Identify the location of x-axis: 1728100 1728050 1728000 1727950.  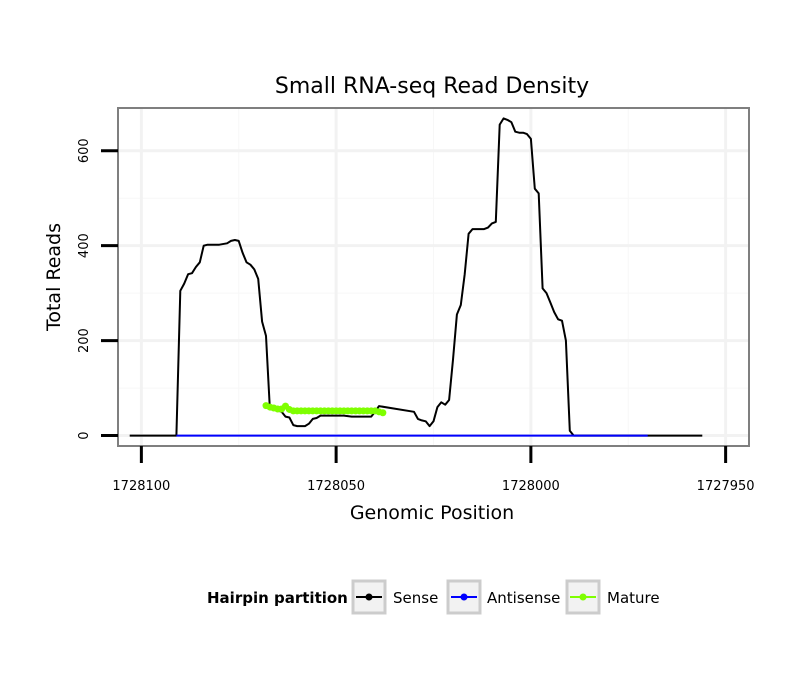
(433, 470).